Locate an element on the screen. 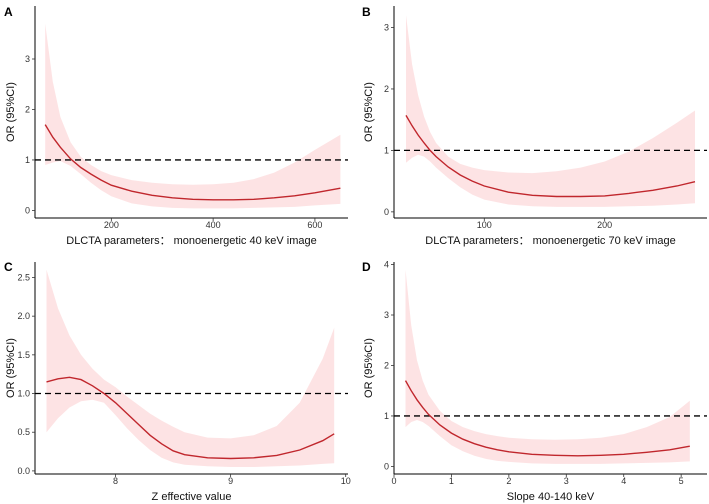 The height and width of the screenshot is (504, 709). y-tick-label-c: 2.5 is located at coordinates (23, 277).